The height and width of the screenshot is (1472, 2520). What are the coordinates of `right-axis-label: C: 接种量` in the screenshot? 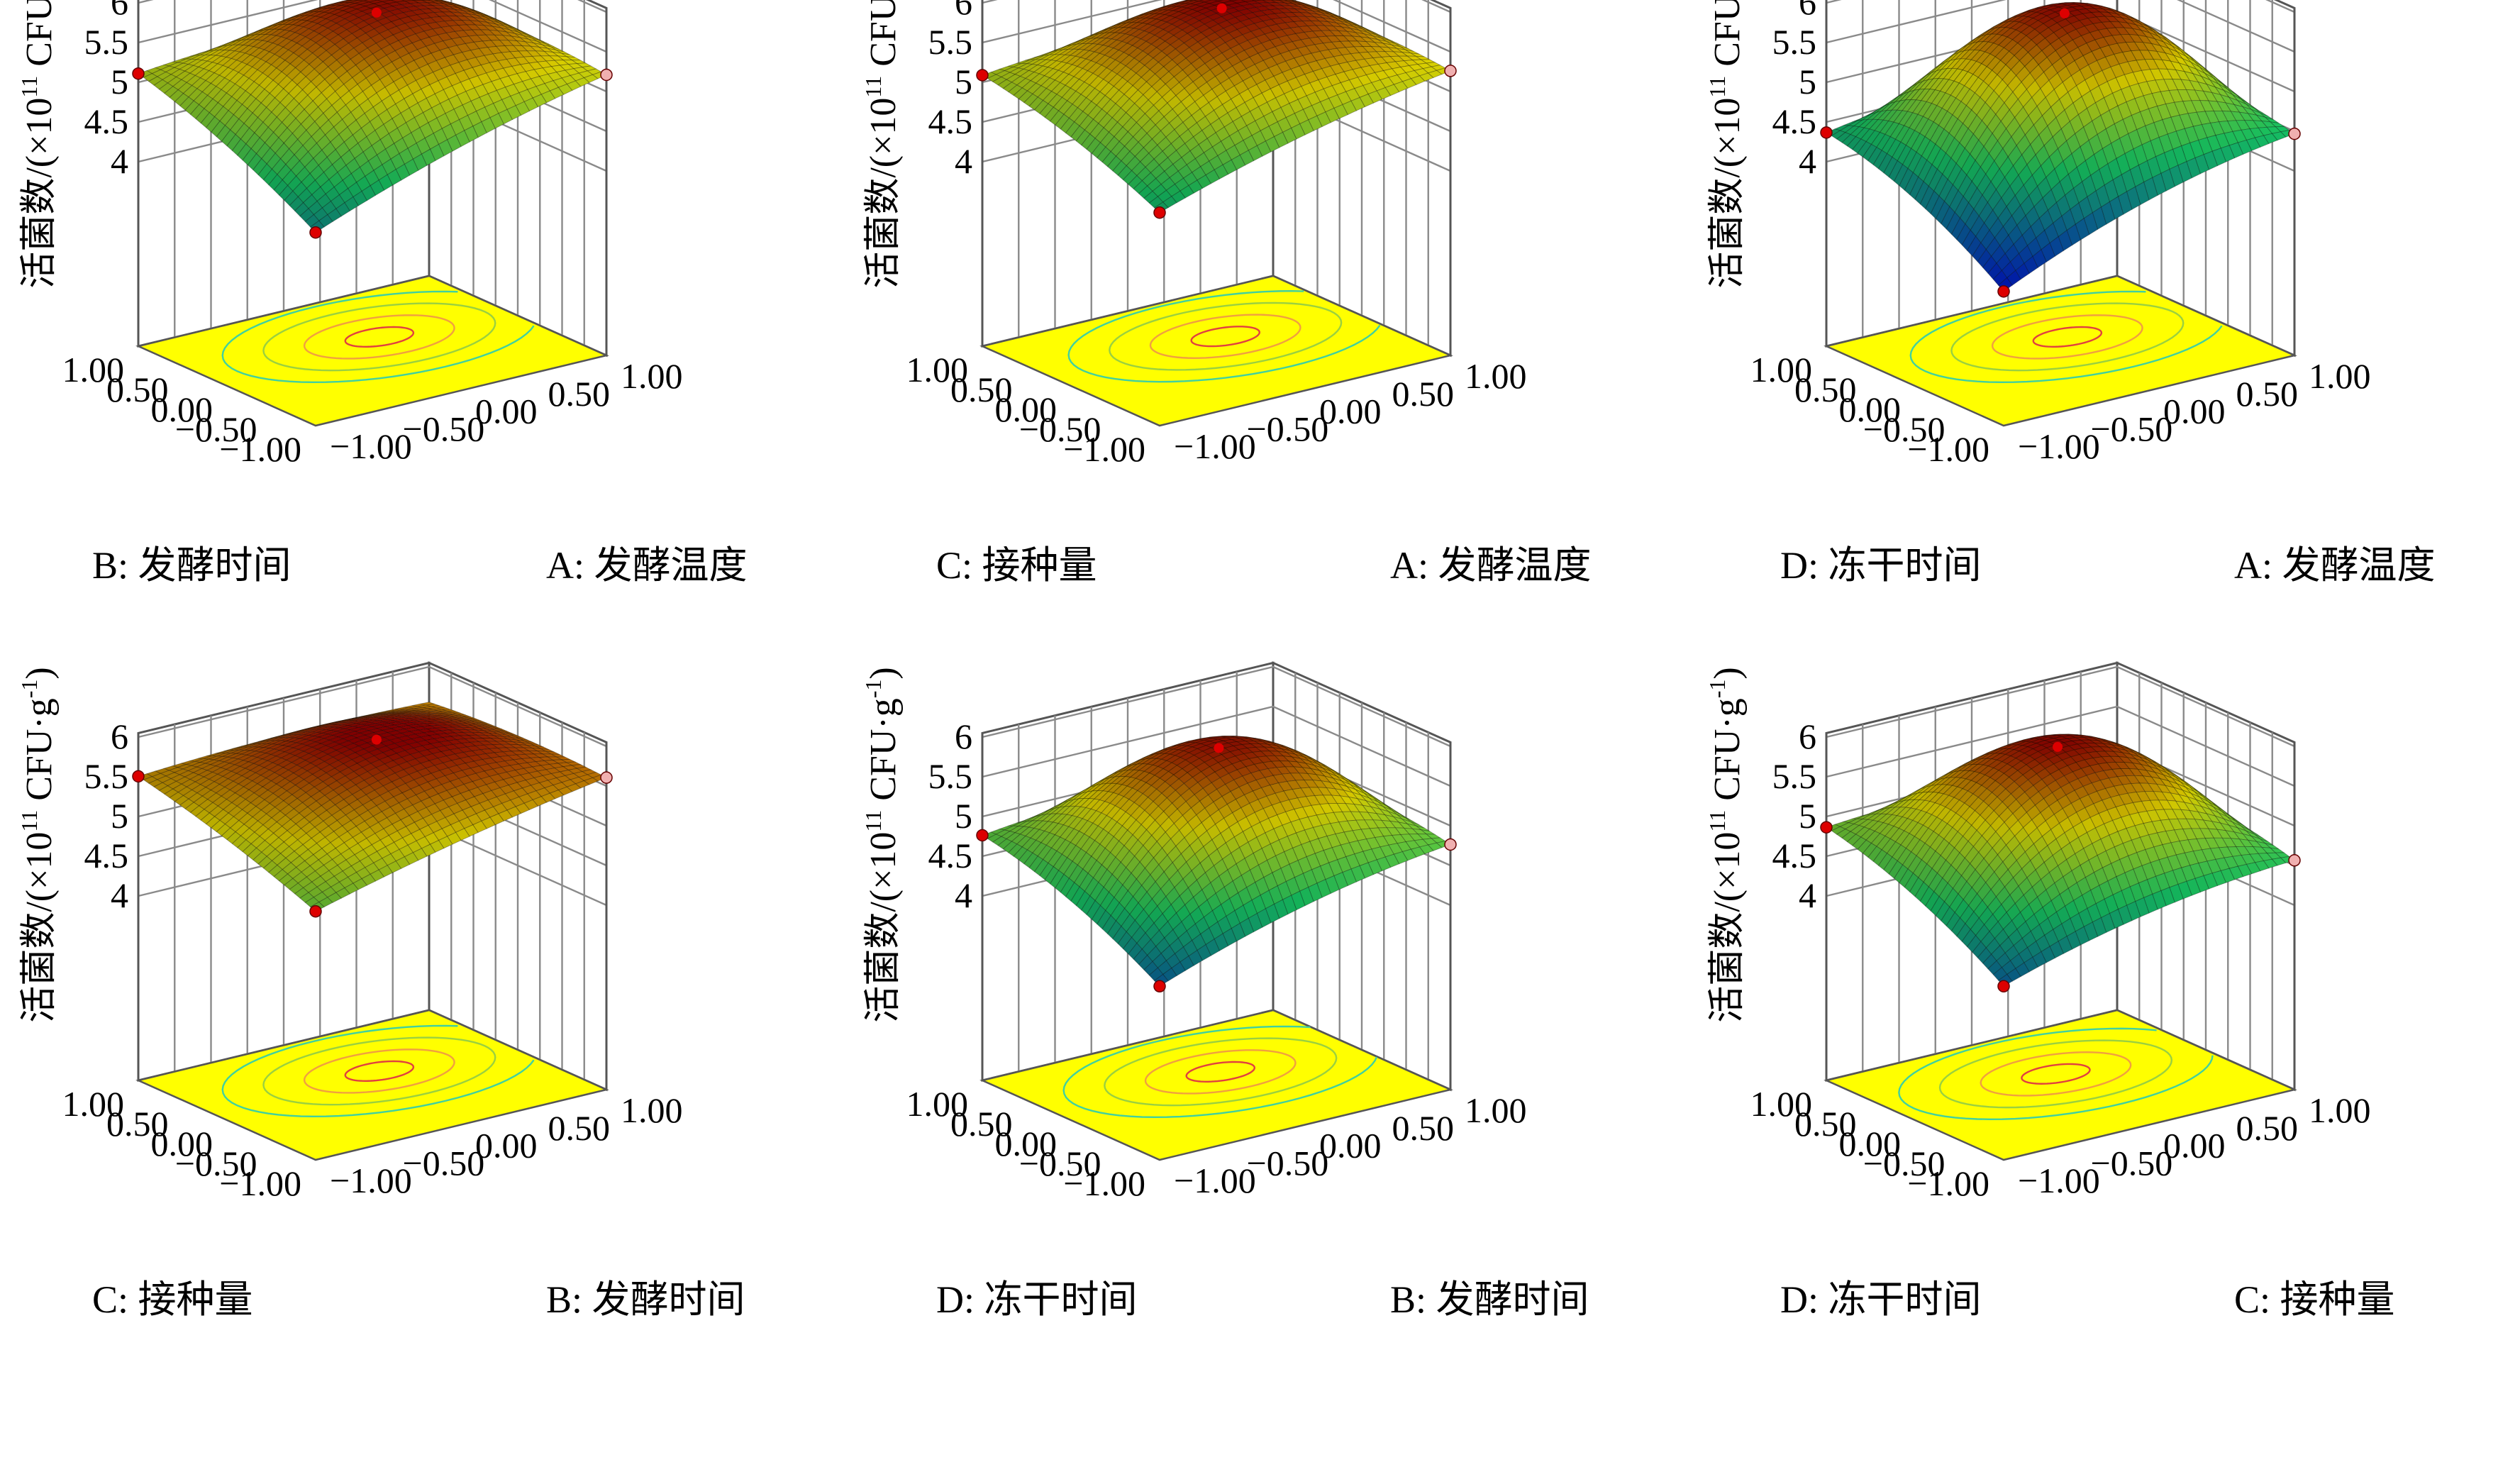 It's located at (2315, 1299).